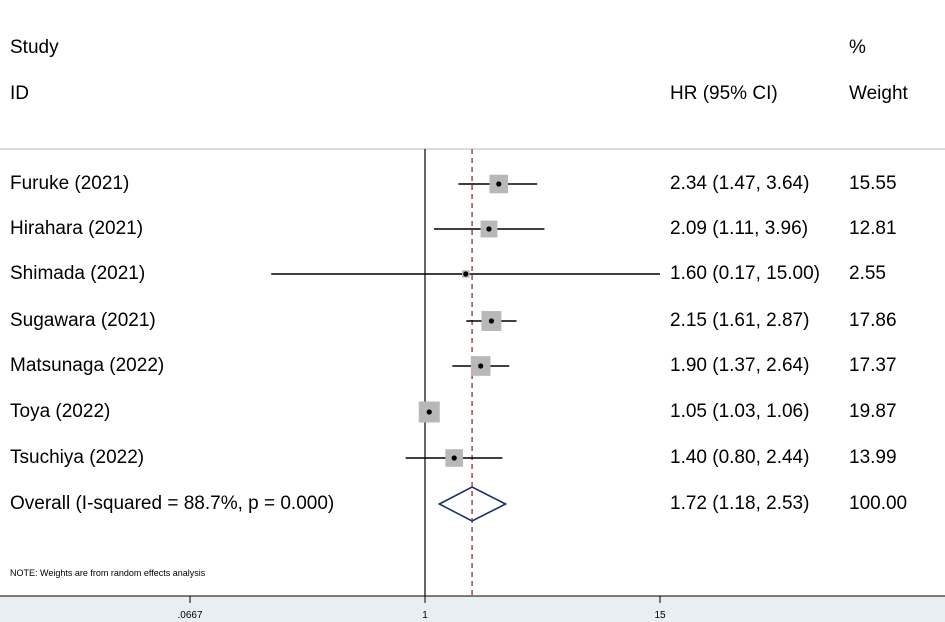  What do you see at coordinates (873, 365) in the screenshot?
I see `weight-text: 17.37` at bounding box center [873, 365].